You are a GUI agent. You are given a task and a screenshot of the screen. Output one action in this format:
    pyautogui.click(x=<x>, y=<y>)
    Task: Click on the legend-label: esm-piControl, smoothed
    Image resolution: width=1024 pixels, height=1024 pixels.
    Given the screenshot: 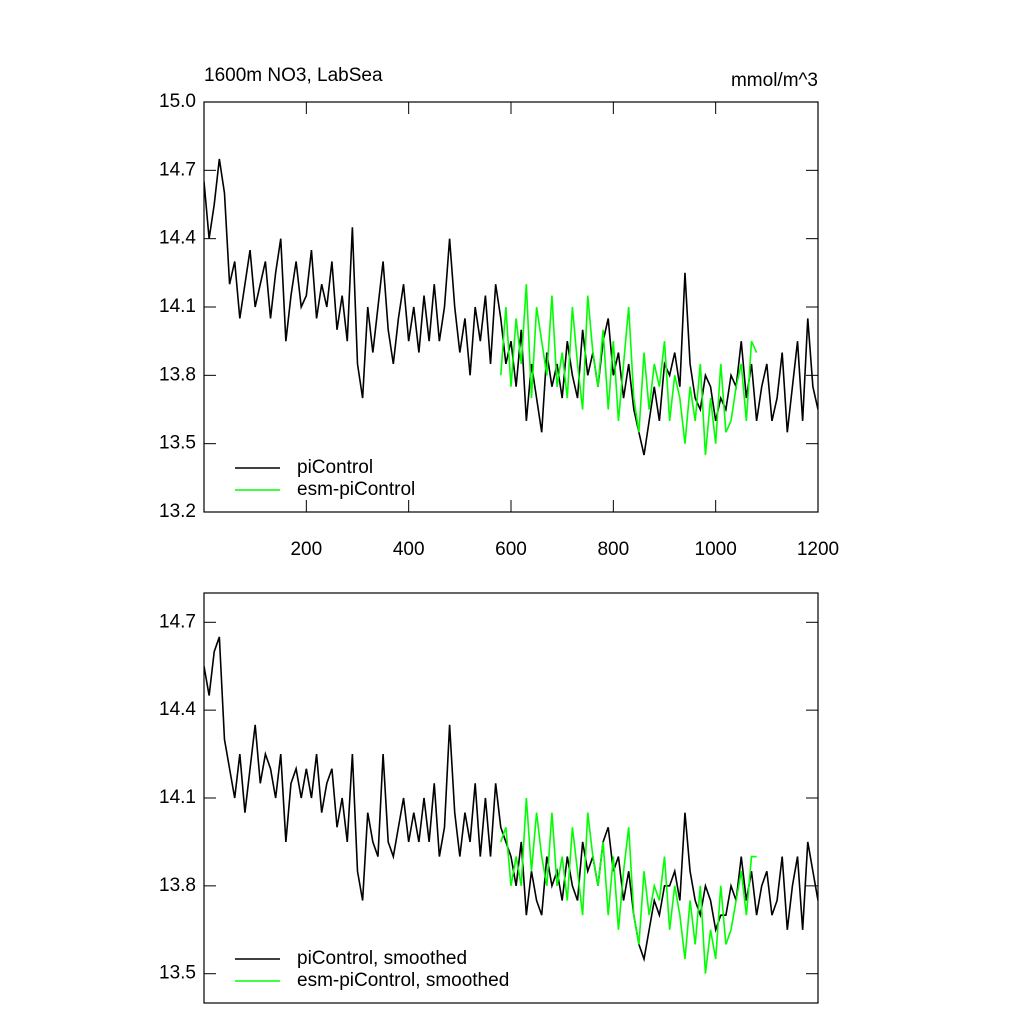 What is the action you would take?
    pyautogui.click(x=403, y=980)
    